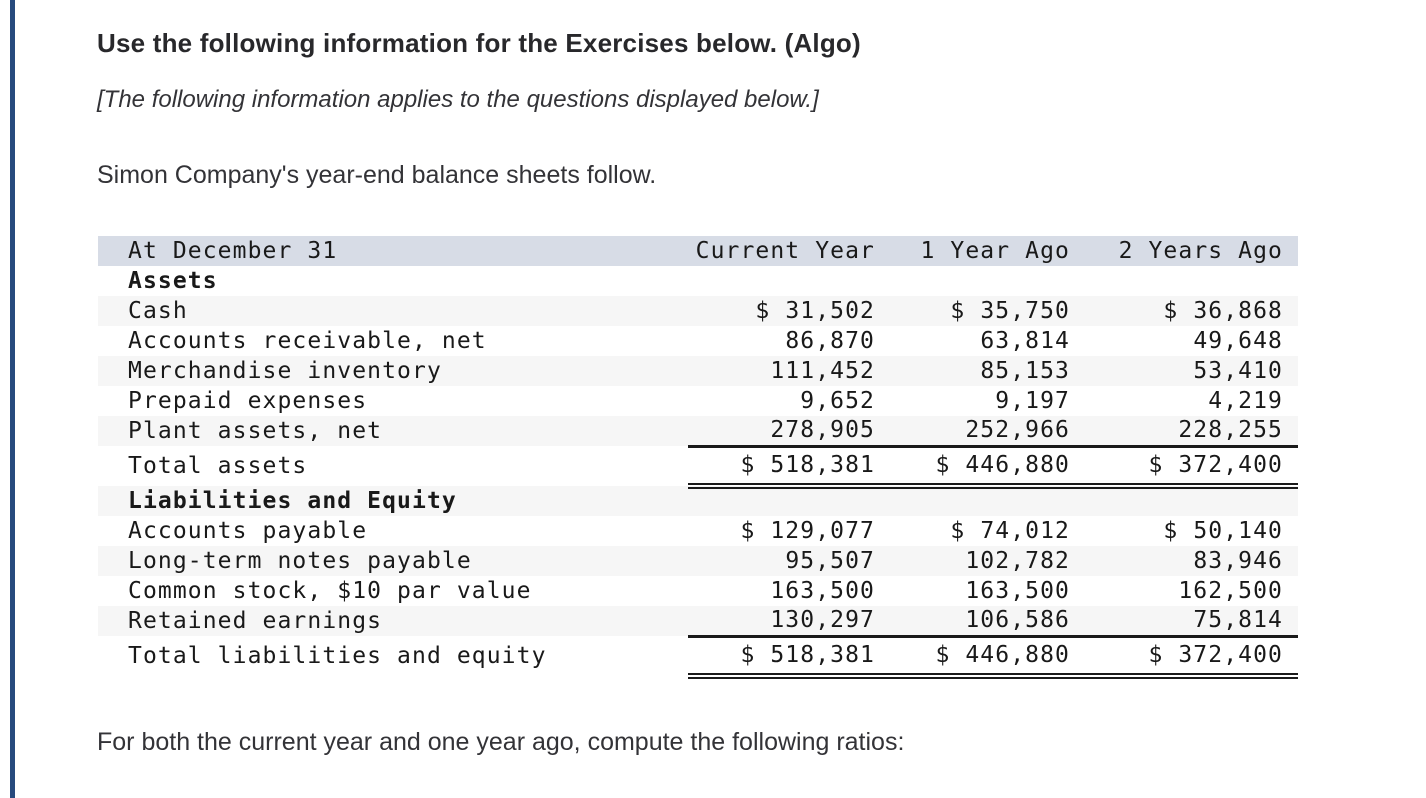 This screenshot has width=1426, height=798. What do you see at coordinates (1223, 311) in the screenshot?
I see `row-value: $ 36,868` at bounding box center [1223, 311].